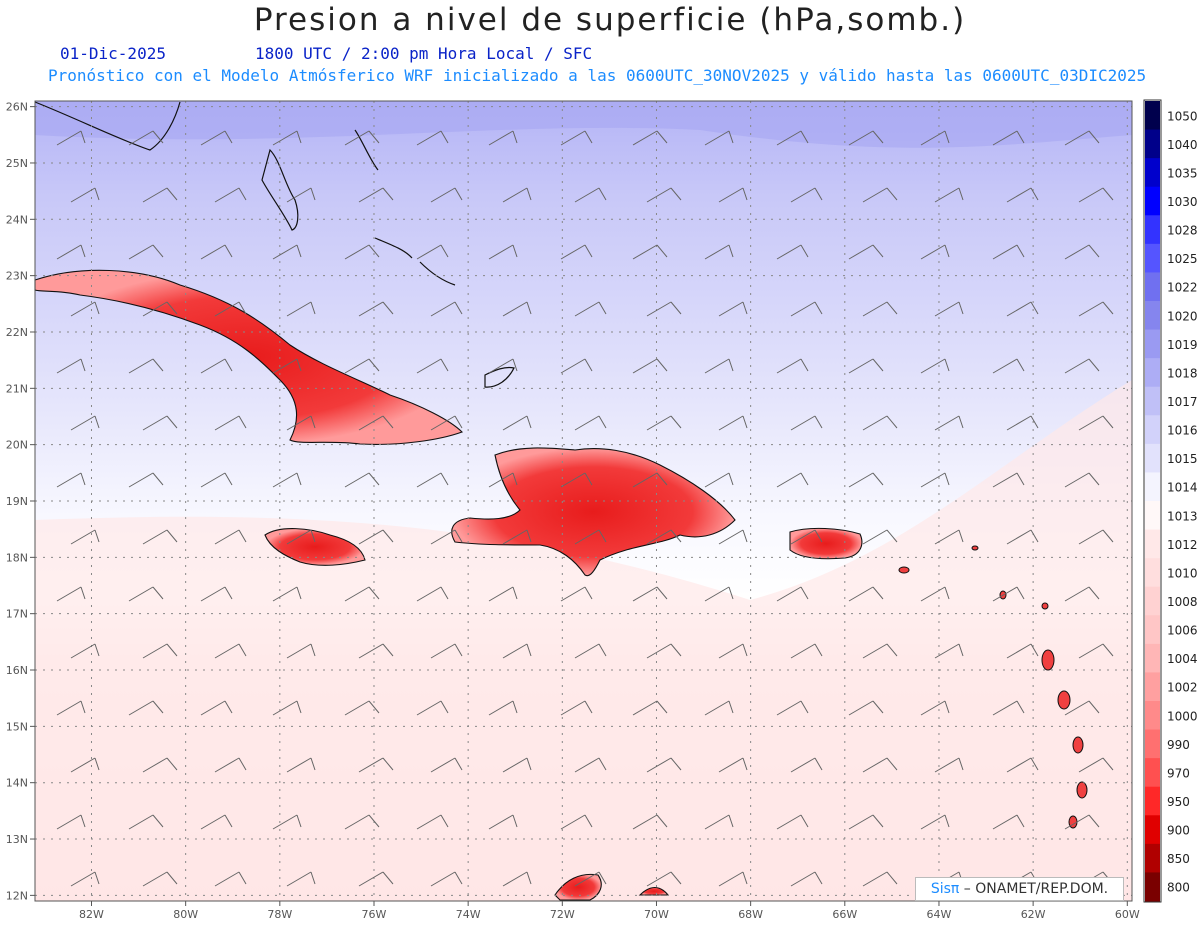 The height and width of the screenshot is (927, 1200). I want to click on lat-label: 25N, so click(17, 163).